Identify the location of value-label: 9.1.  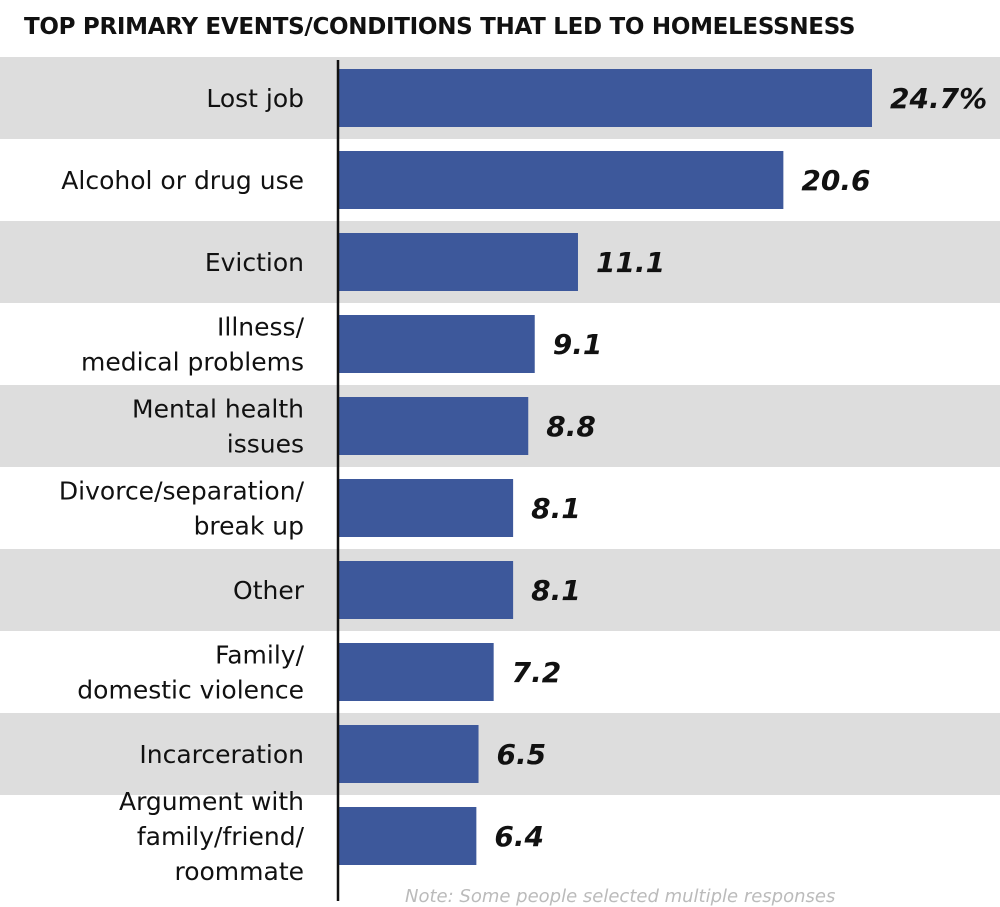
(578, 344).